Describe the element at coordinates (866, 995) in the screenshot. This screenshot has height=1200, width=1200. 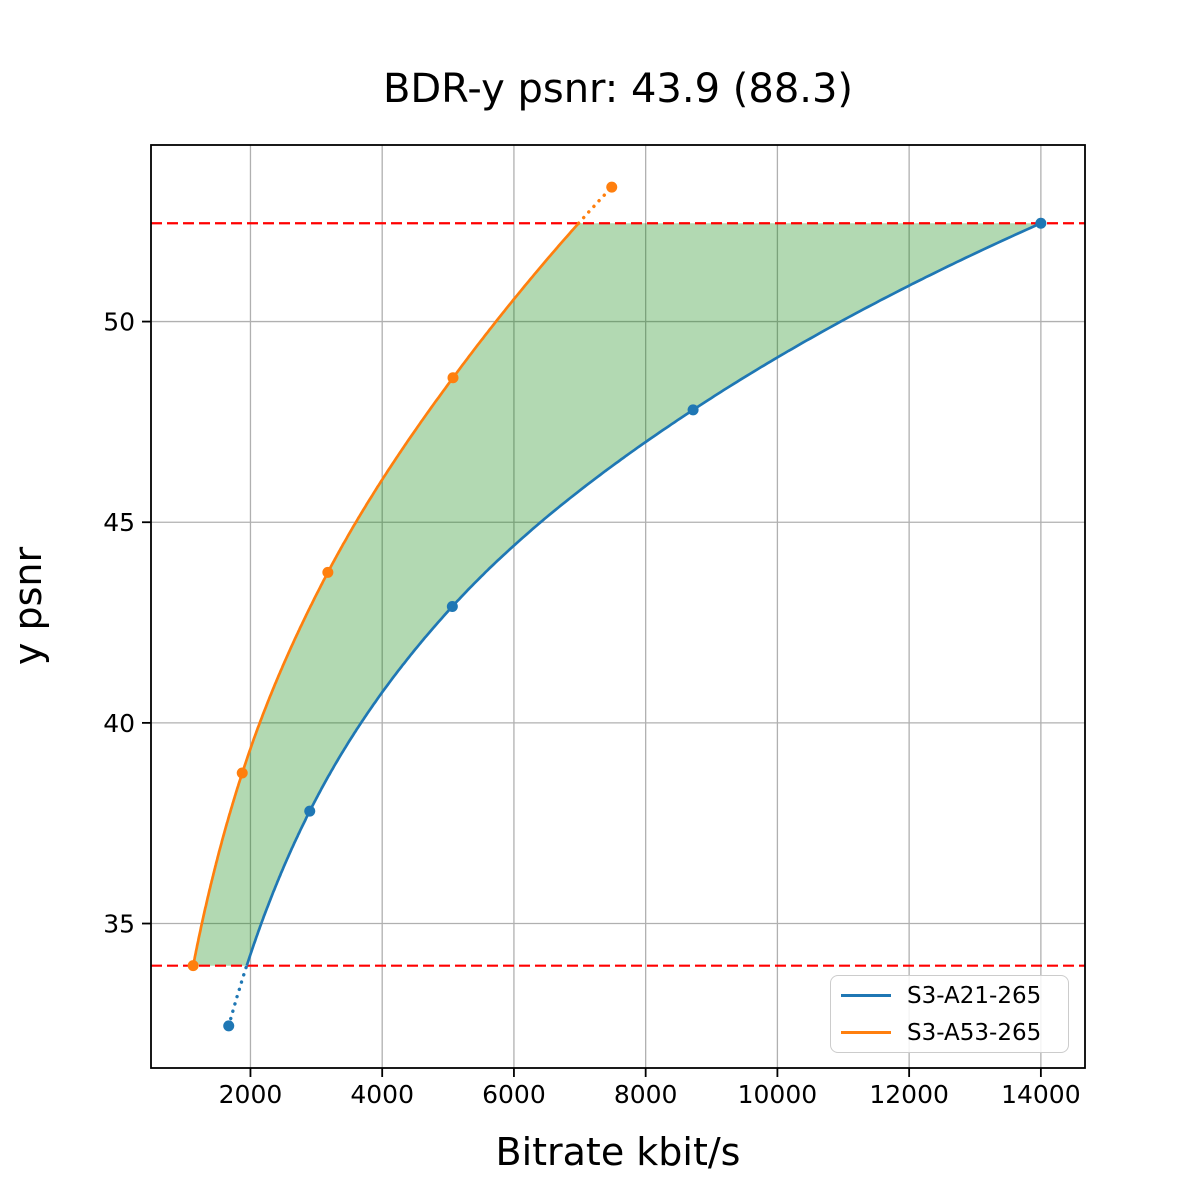
I see `legend-line-sample-blue` at that location.